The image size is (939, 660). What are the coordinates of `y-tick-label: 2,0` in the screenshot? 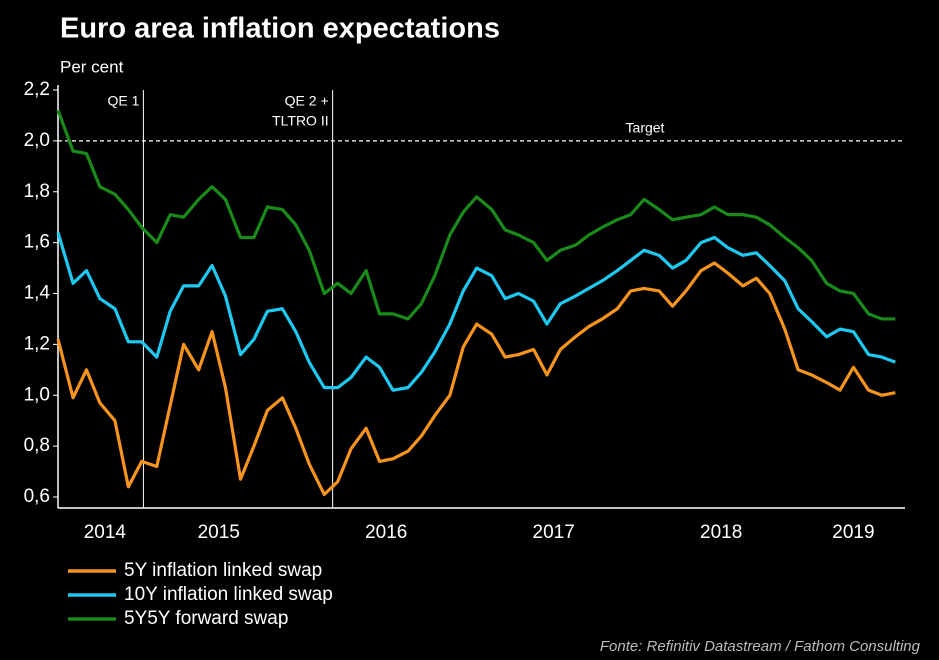 It's located at (37, 140).